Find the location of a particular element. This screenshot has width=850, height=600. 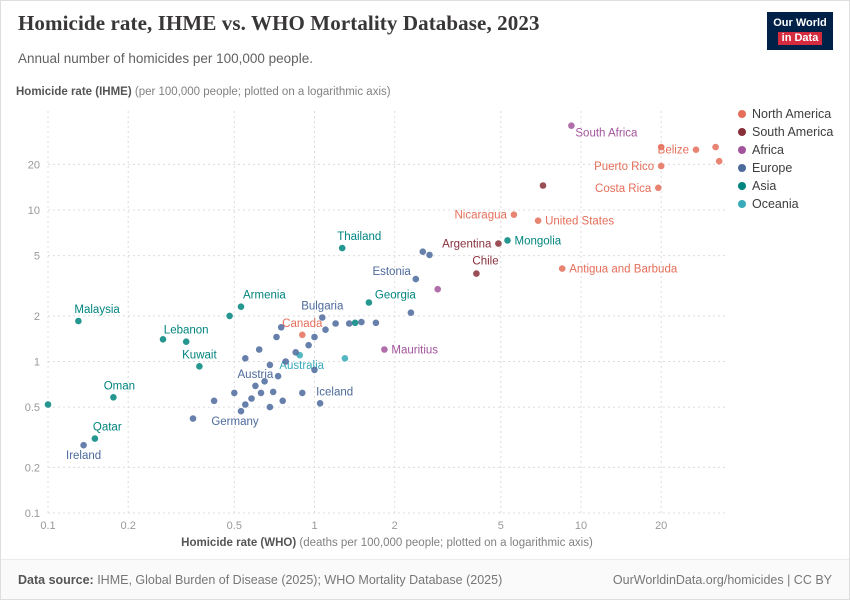

legend-item-africa: Africa is located at coordinates (785, 150).